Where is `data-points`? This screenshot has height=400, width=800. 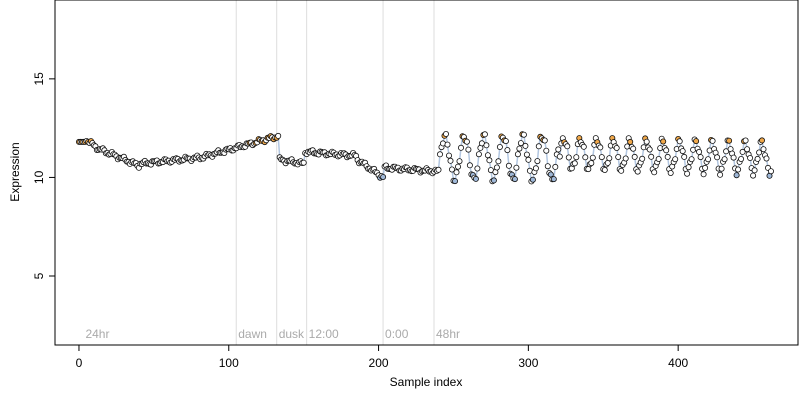
data-points is located at coordinates (425, 157).